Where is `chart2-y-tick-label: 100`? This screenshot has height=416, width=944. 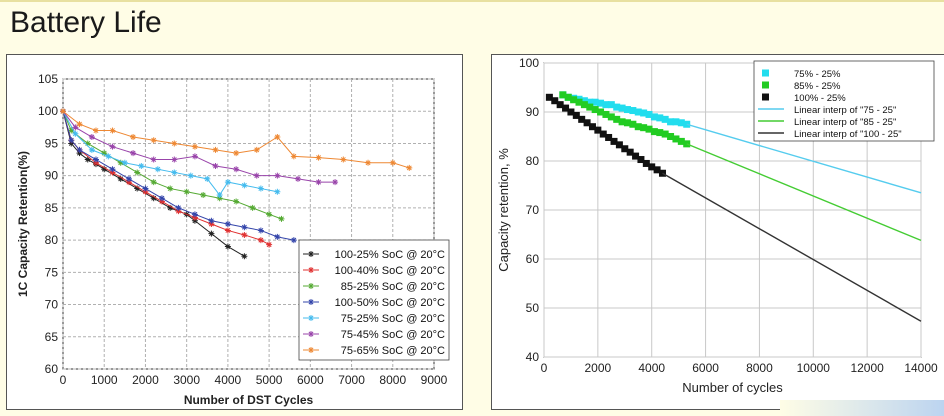
chart2-y-tick-label: 100 is located at coordinates (529, 63).